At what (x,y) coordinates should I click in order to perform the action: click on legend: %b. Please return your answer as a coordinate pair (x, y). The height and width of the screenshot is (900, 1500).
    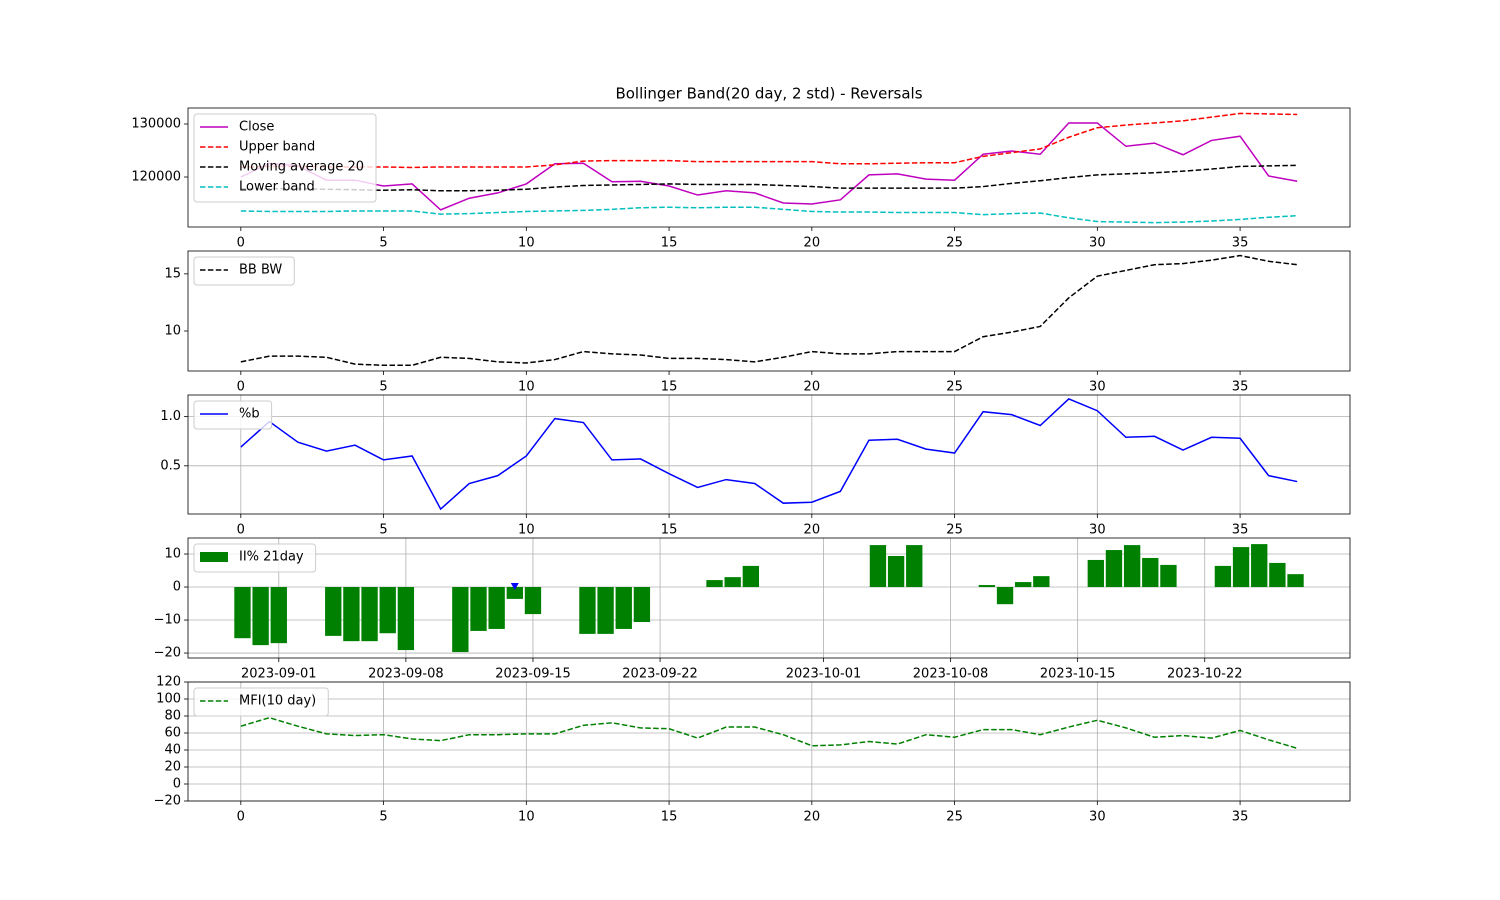
    Looking at the image, I should click on (233, 415).